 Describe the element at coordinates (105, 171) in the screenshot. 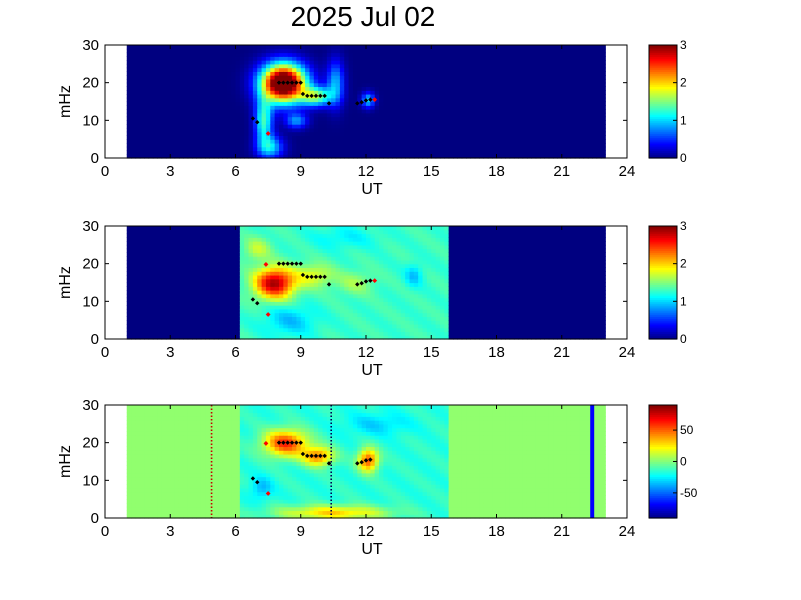

I see `x-tick-label: 0` at that location.